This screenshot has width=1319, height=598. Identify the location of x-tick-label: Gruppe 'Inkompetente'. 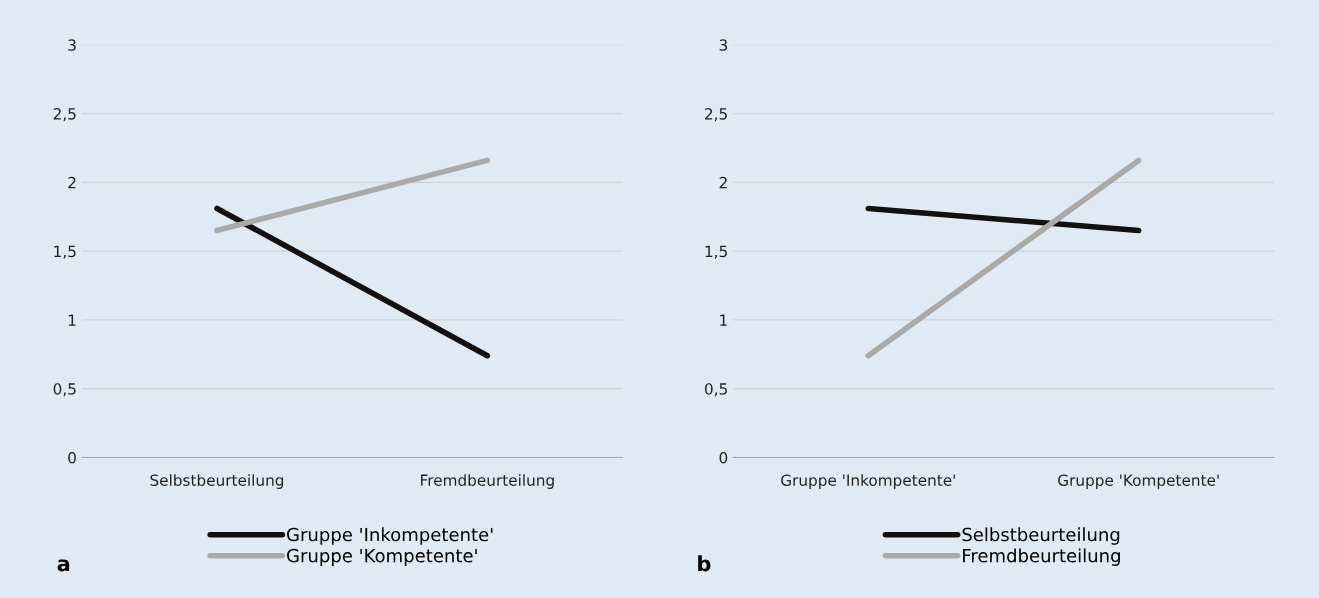
(868, 481).